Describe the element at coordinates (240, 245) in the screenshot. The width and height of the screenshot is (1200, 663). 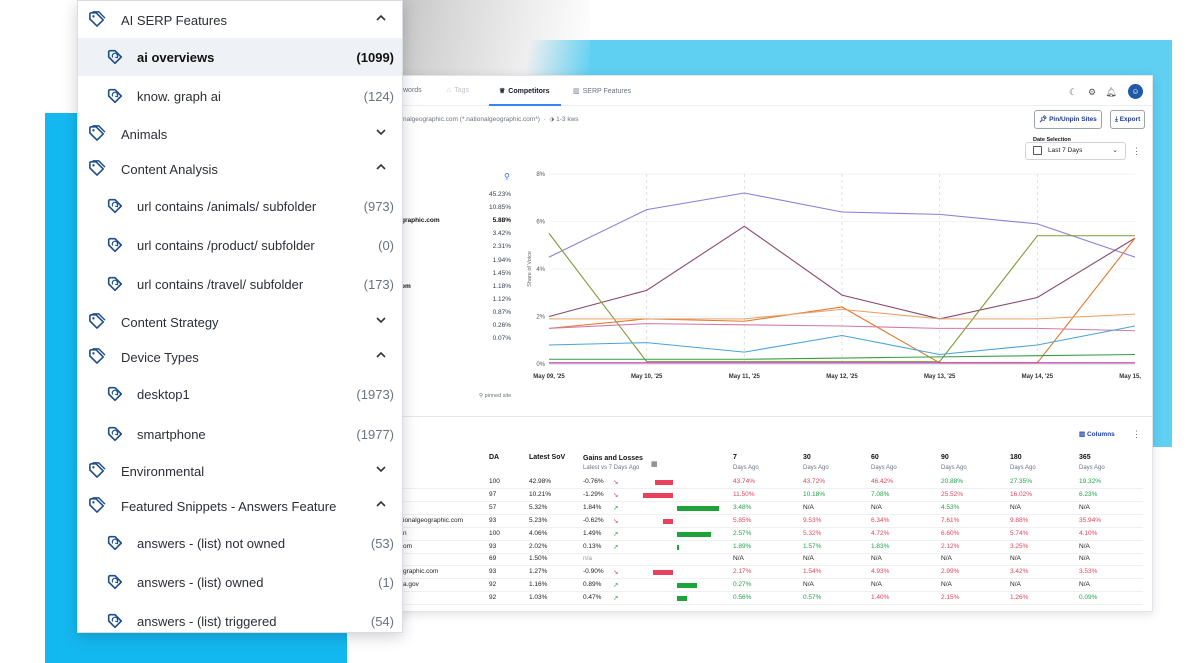
I see `tag-item-row: url contains /product/ subfolder (0)` at that location.